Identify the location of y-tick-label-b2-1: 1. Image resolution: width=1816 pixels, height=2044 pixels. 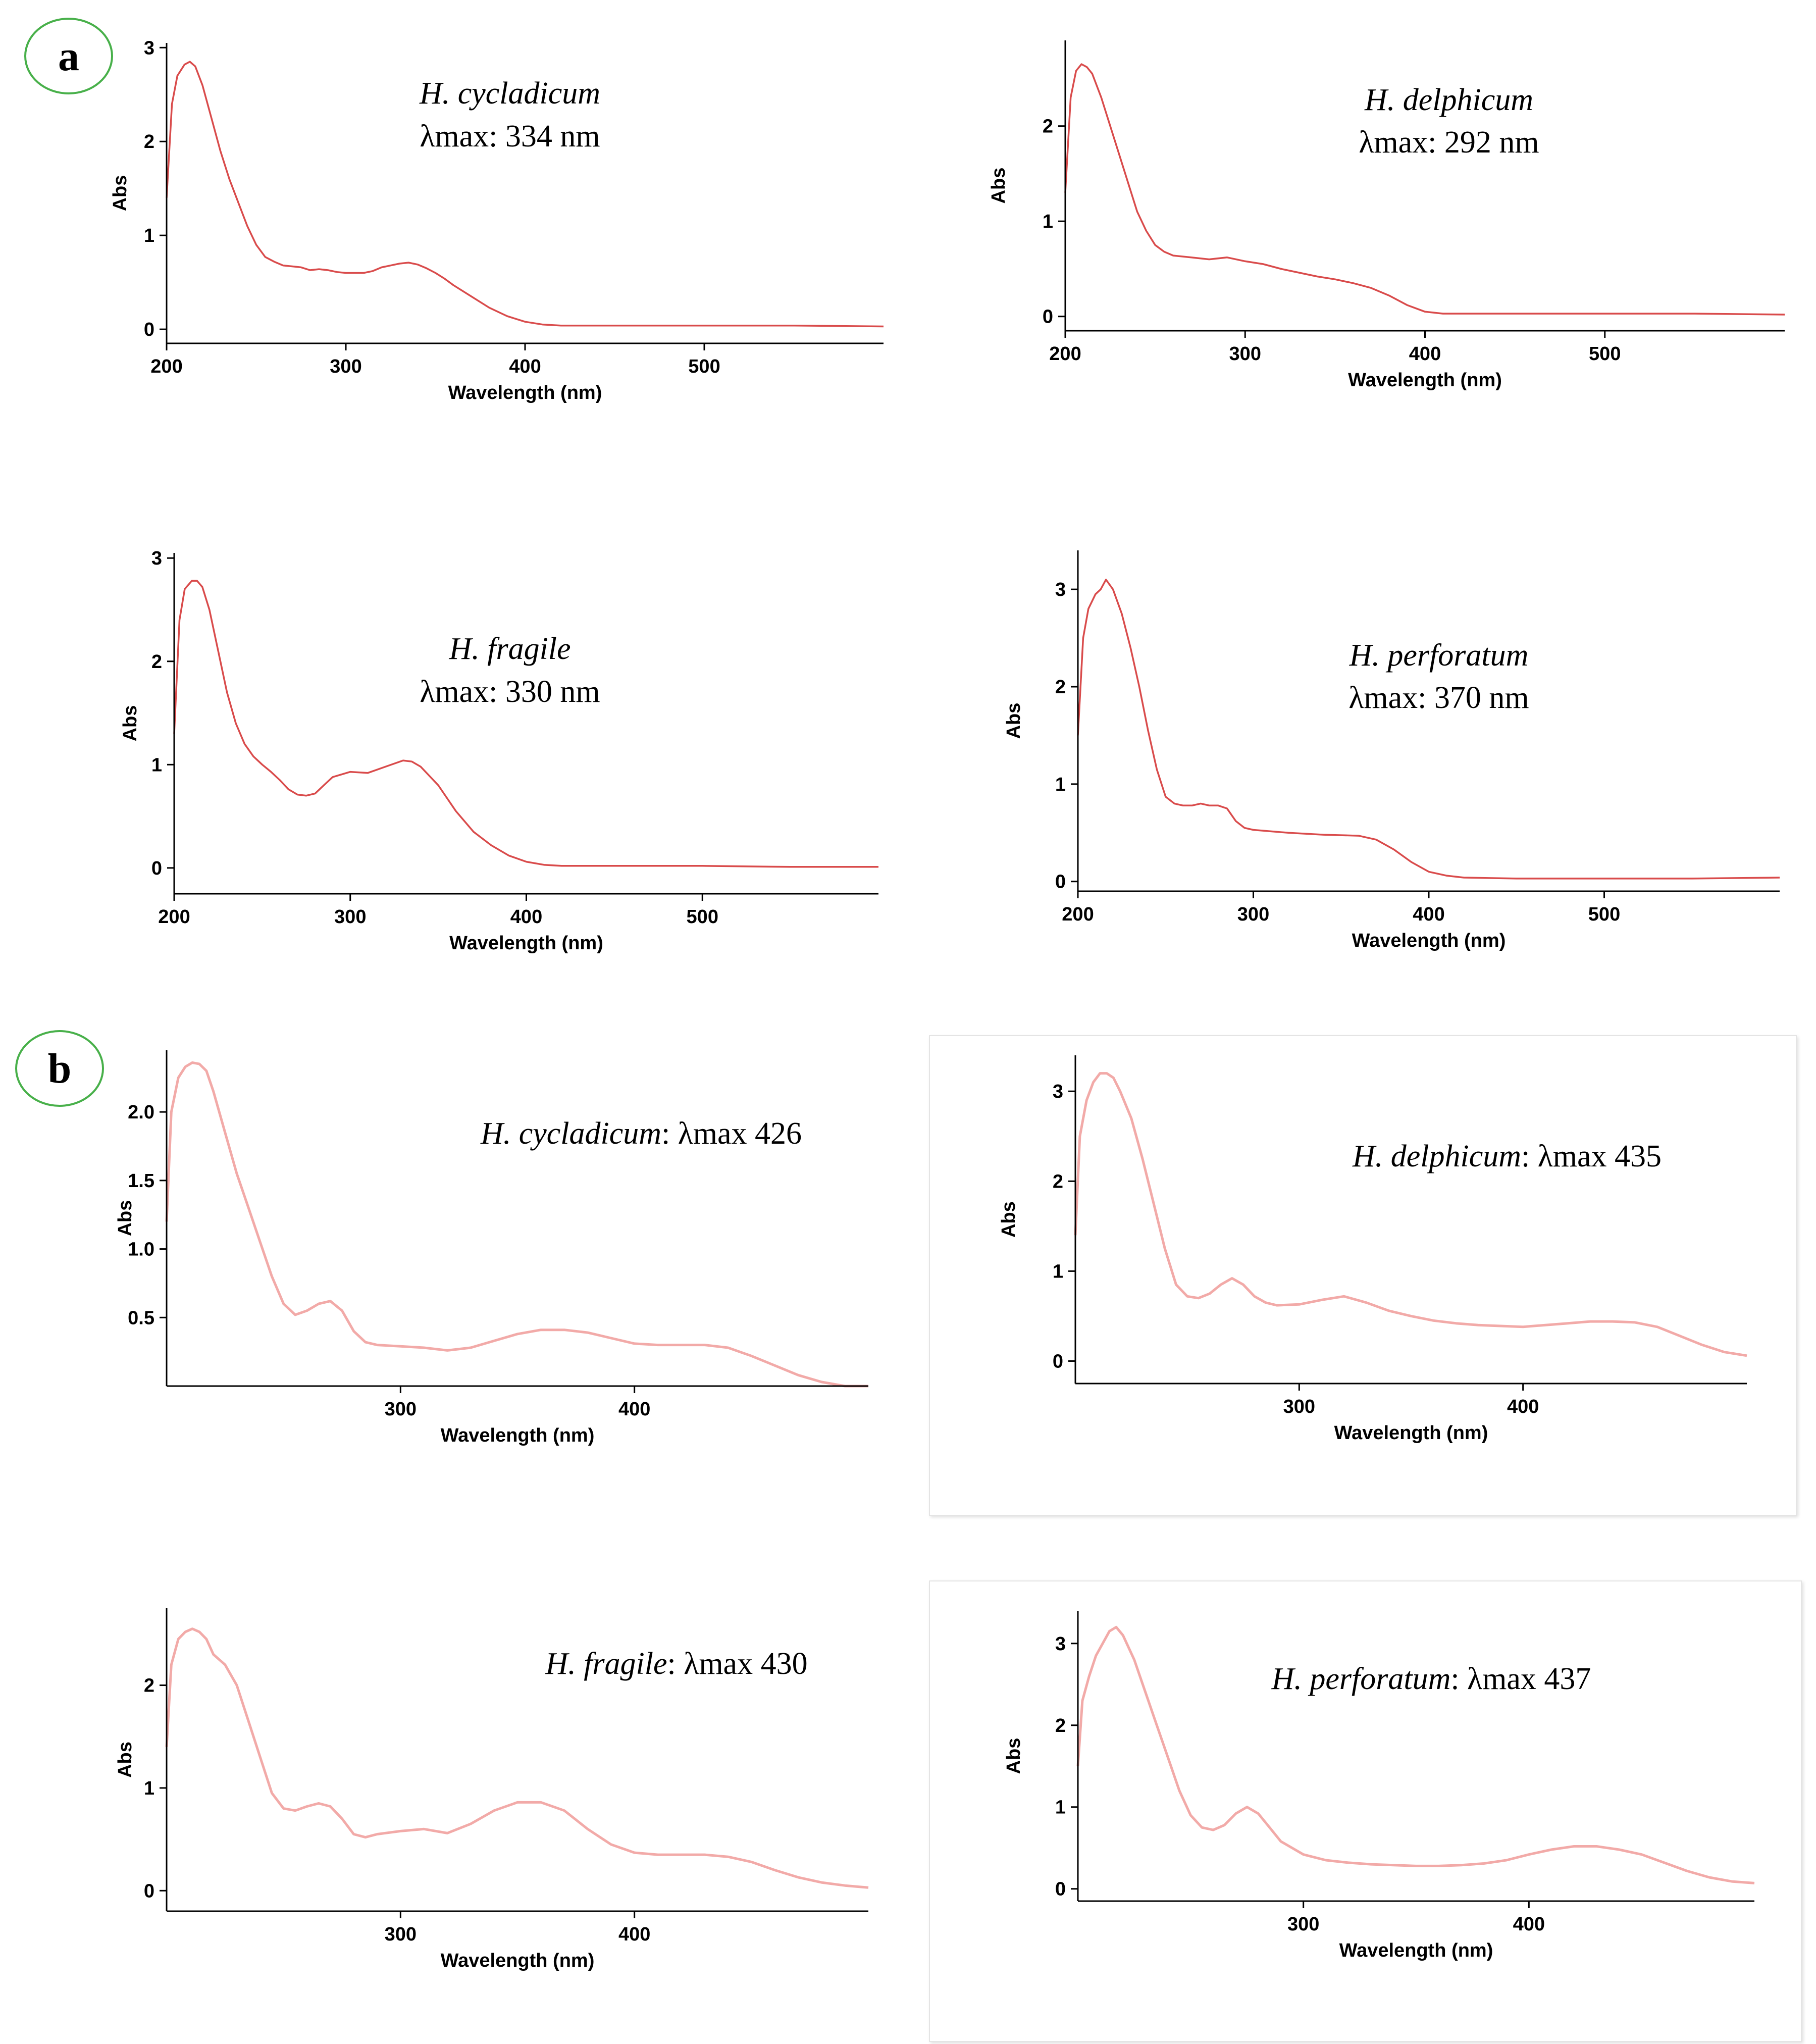
(1058, 1271).